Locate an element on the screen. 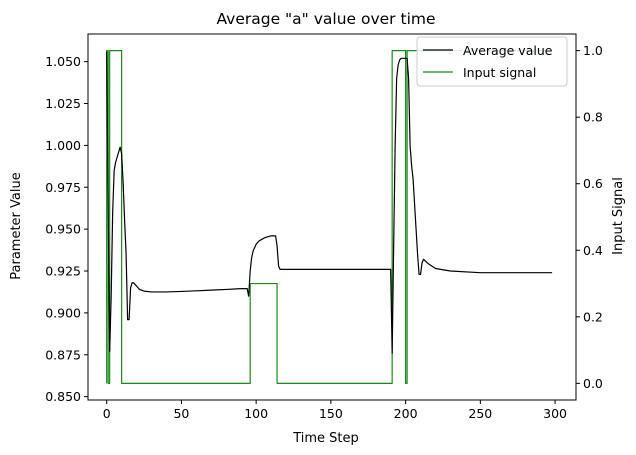  x-tick-label-6: 300 is located at coordinates (555, 413).